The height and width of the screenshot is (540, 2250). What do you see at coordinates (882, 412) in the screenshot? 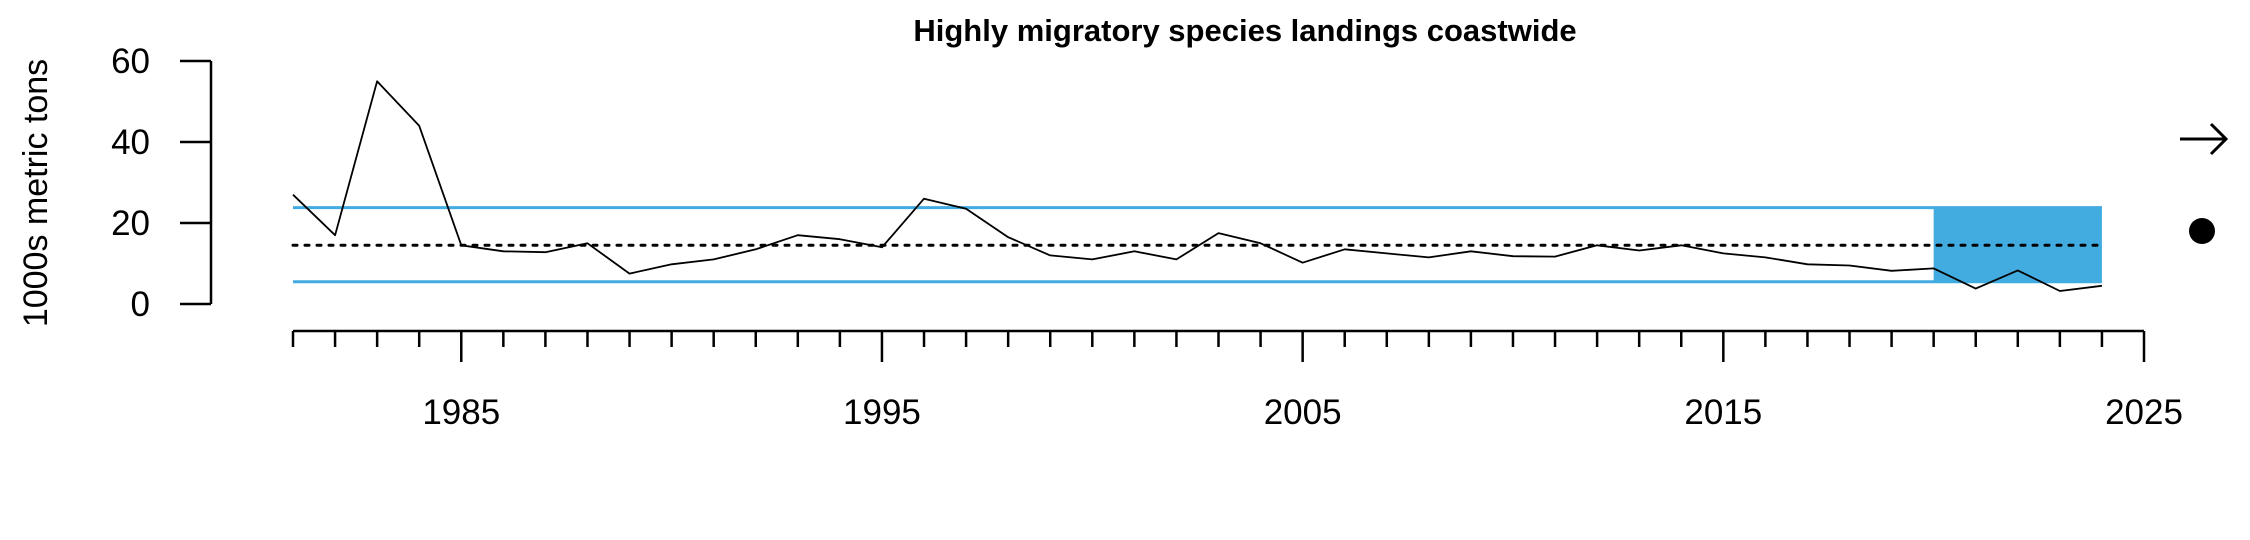
I see `x-tick-label: 1995` at bounding box center [882, 412].